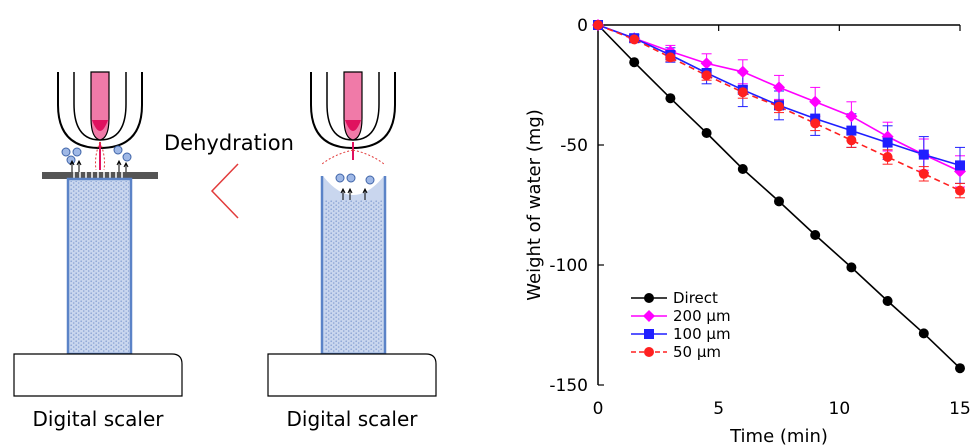 This screenshot has height=447, width=974. I want to click on comparison-sign, so click(224, 191).